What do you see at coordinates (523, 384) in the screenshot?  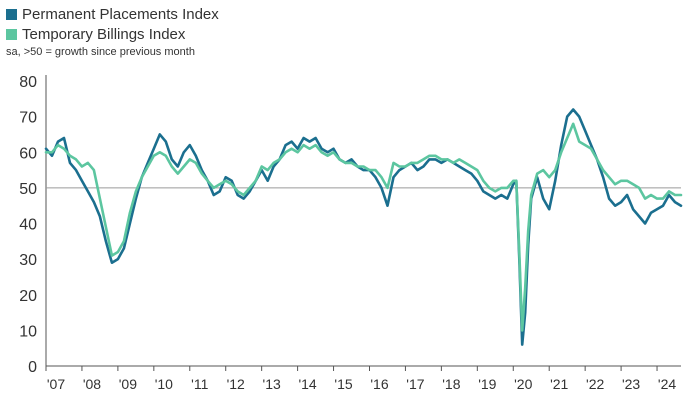 I see `x-tick-label-2020: '20` at bounding box center [523, 384].